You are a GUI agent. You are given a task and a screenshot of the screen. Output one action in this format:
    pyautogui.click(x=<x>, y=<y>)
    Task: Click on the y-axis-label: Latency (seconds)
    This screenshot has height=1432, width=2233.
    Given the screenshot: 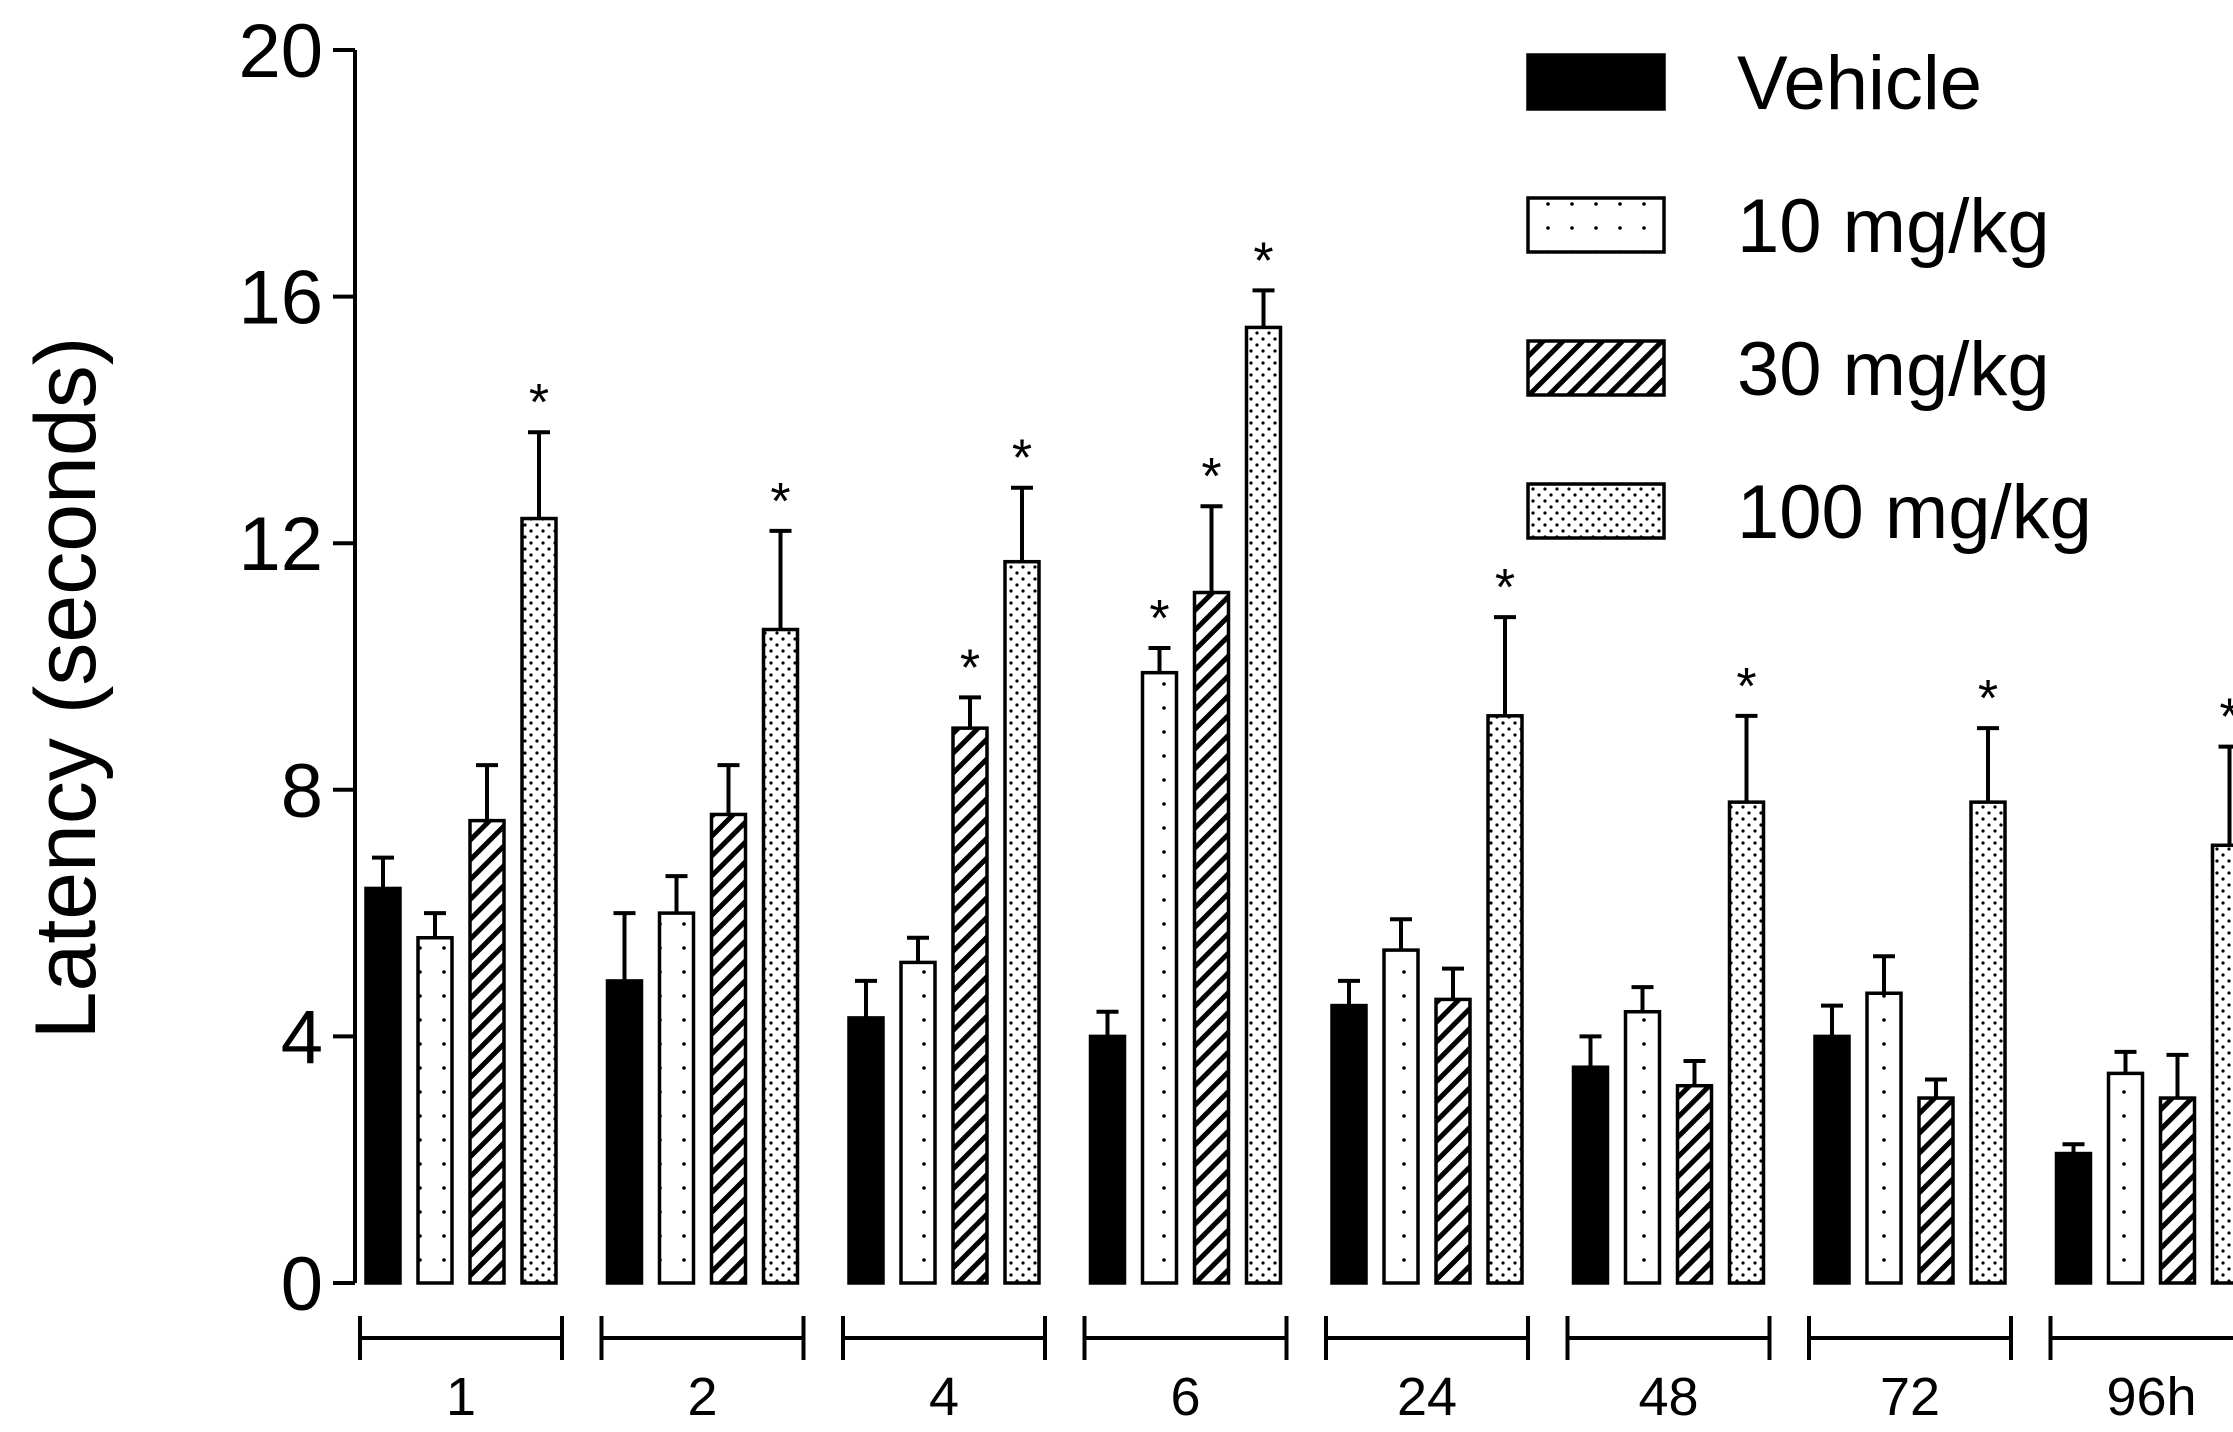 What is the action you would take?
    pyautogui.click(x=66, y=688)
    